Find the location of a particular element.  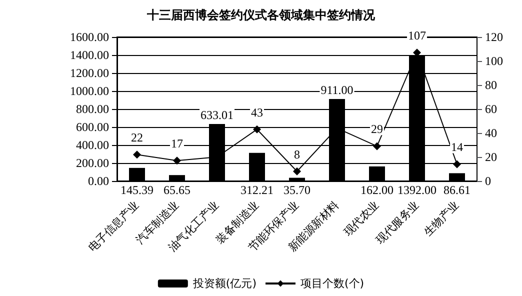

y-tick-label: 600.00 is located at coordinates (92, 127).